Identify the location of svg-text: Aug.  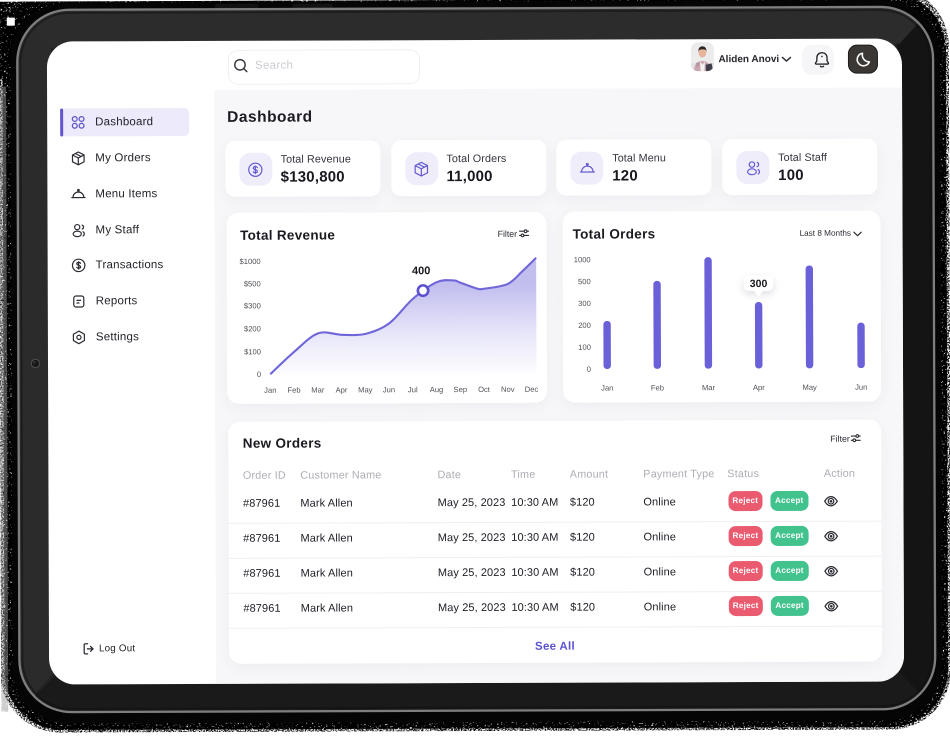
(437, 389).